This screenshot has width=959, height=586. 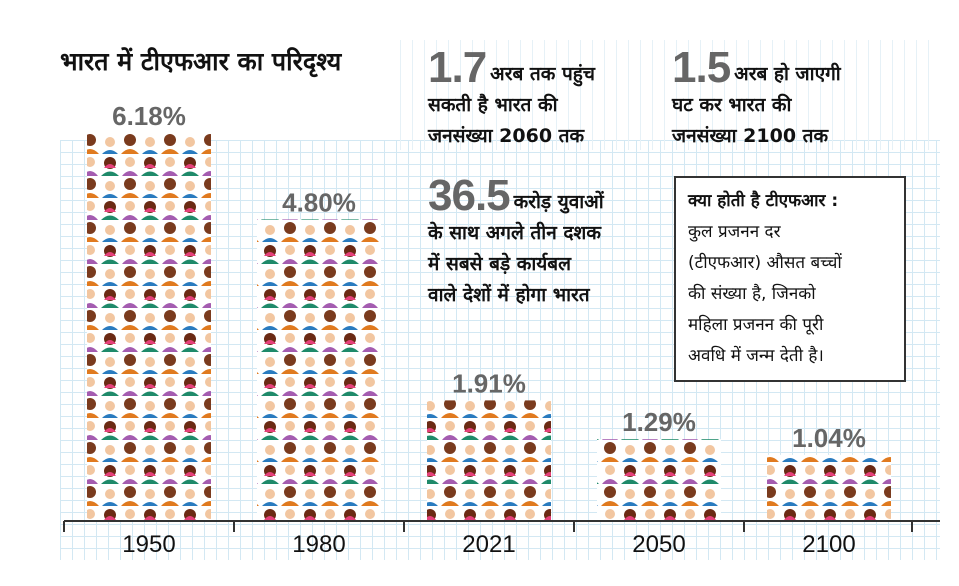 I want to click on bar-label: 1.04%, so click(x=829, y=438).